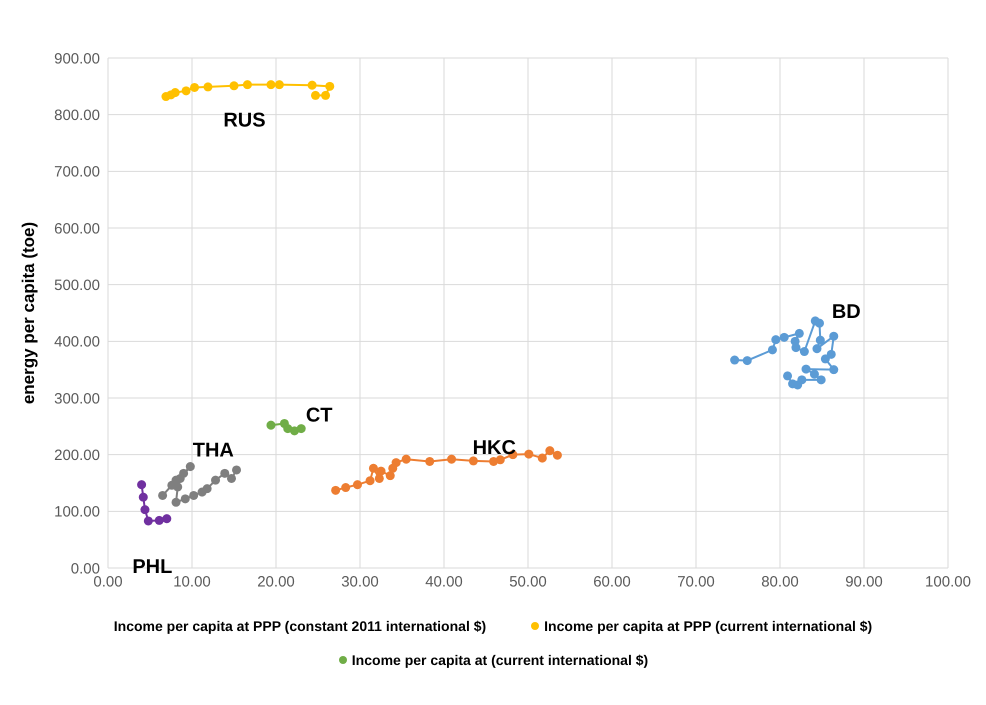 This screenshot has height=705, width=986. What do you see at coordinates (528, 582) in the screenshot?
I see `x-tick-label: 50.00` at bounding box center [528, 582].